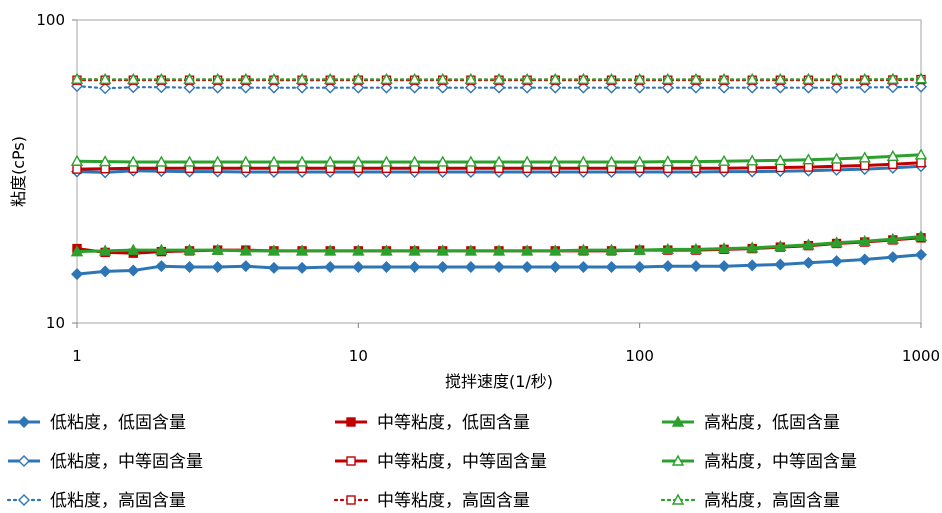 This screenshot has width=942, height=513. What do you see at coordinates (639, 356) in the screenshot?
I see `x-tick-label: 100` at bounding box center [639, 356].